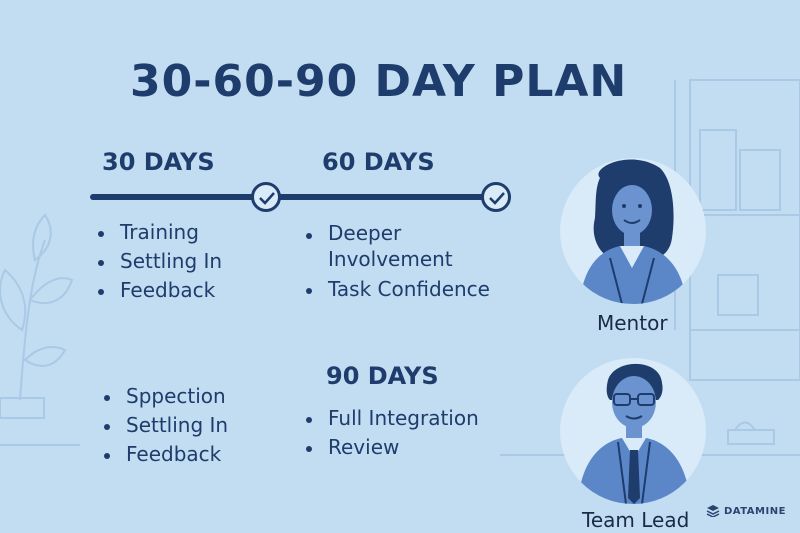  Describe the element at coordinates (398, 289) in the screenshot. I see `list-item: Task Confidence` at that location.